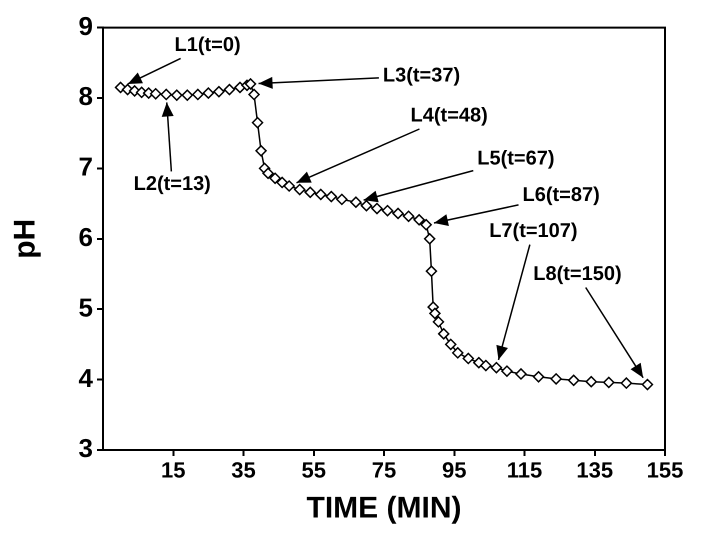  I want to click on x-axis-title: TIME (MIN), so click(384, 507).